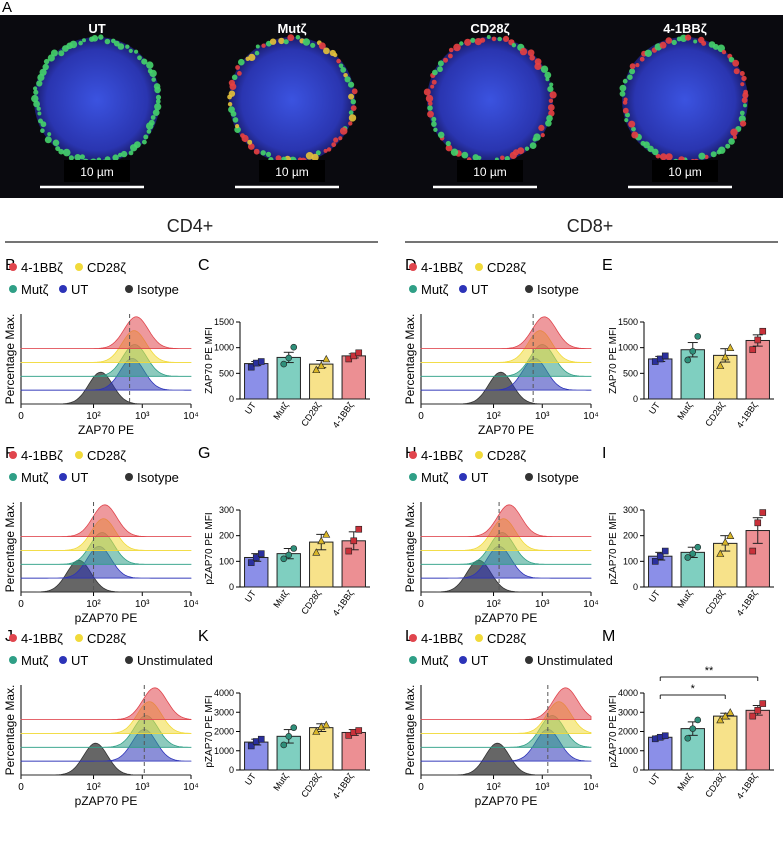  What do you see at coordinates (204, 265) in the screenshot?
I see `panel-letter: C` at bounding box center [204, 265].